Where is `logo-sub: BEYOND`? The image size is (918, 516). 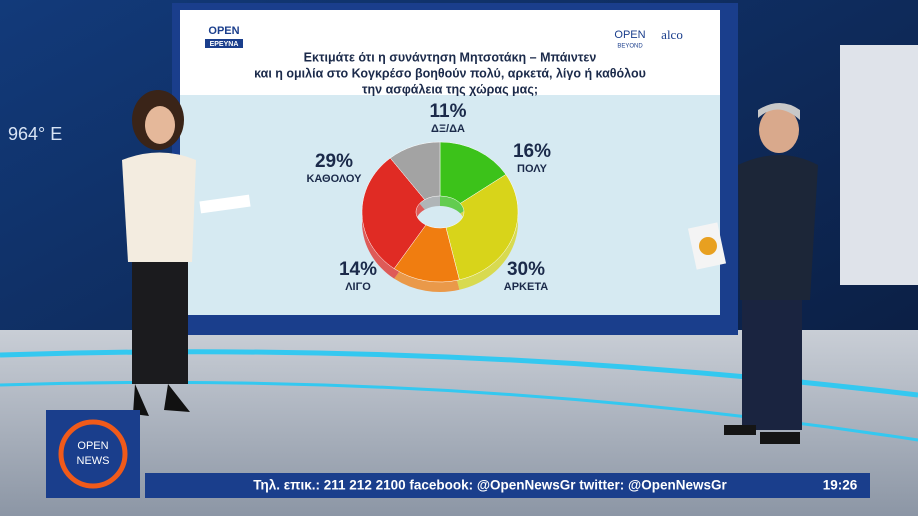
logo-sub: BEYOND is located at coordinates (630, 47).